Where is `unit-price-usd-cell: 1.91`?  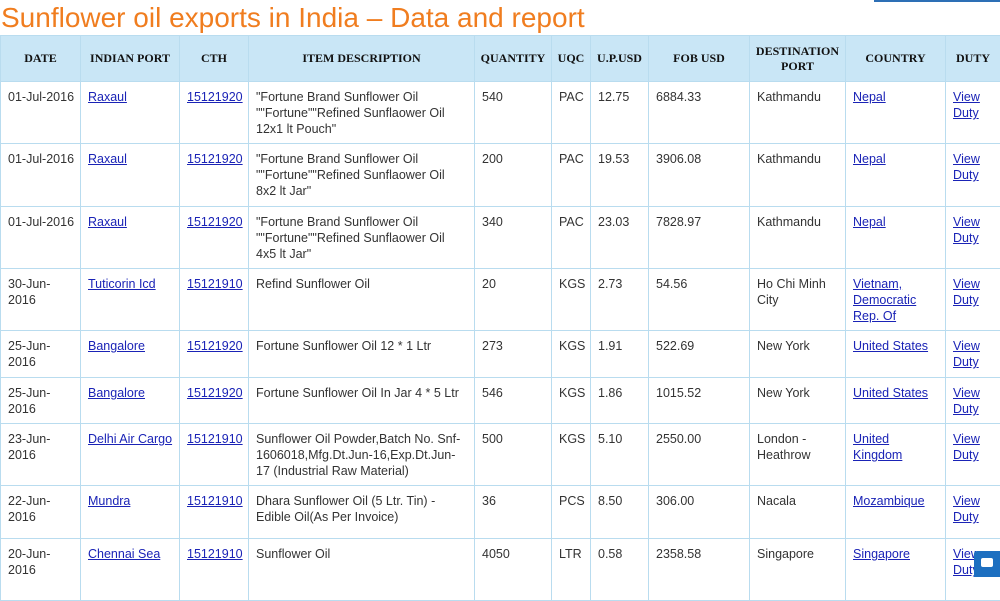 unit-price-usd-cell: 1.91 is located at coordinates (620, 354).